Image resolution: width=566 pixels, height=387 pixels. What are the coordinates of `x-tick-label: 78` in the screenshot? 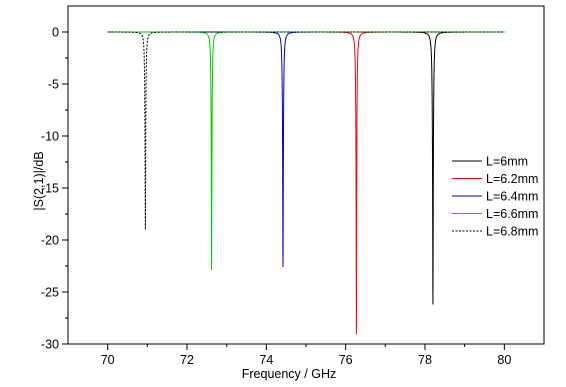 It's located at (425, 360).